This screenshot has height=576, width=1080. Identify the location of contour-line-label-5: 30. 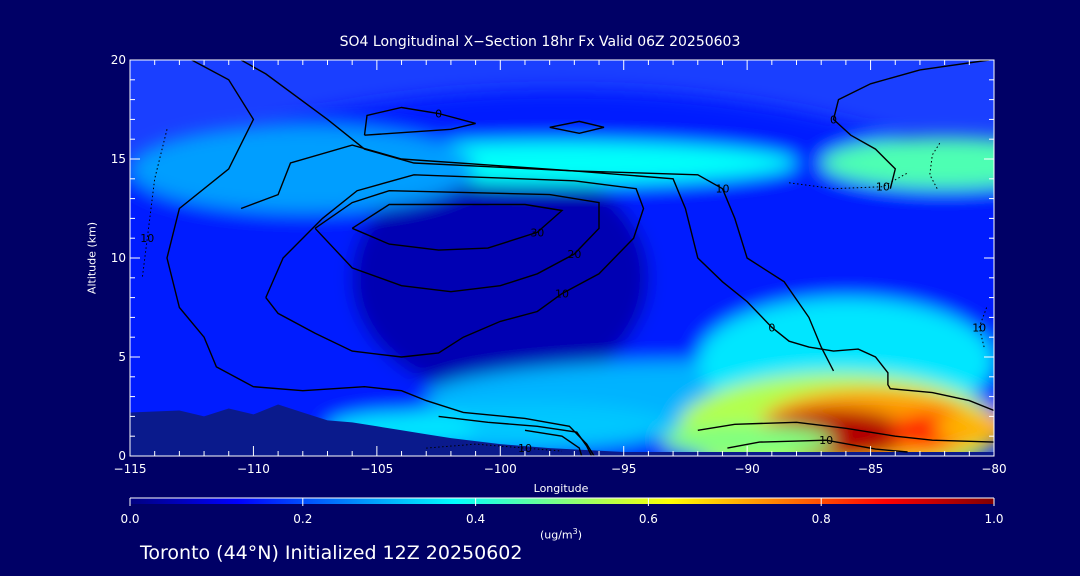
(537, 232).